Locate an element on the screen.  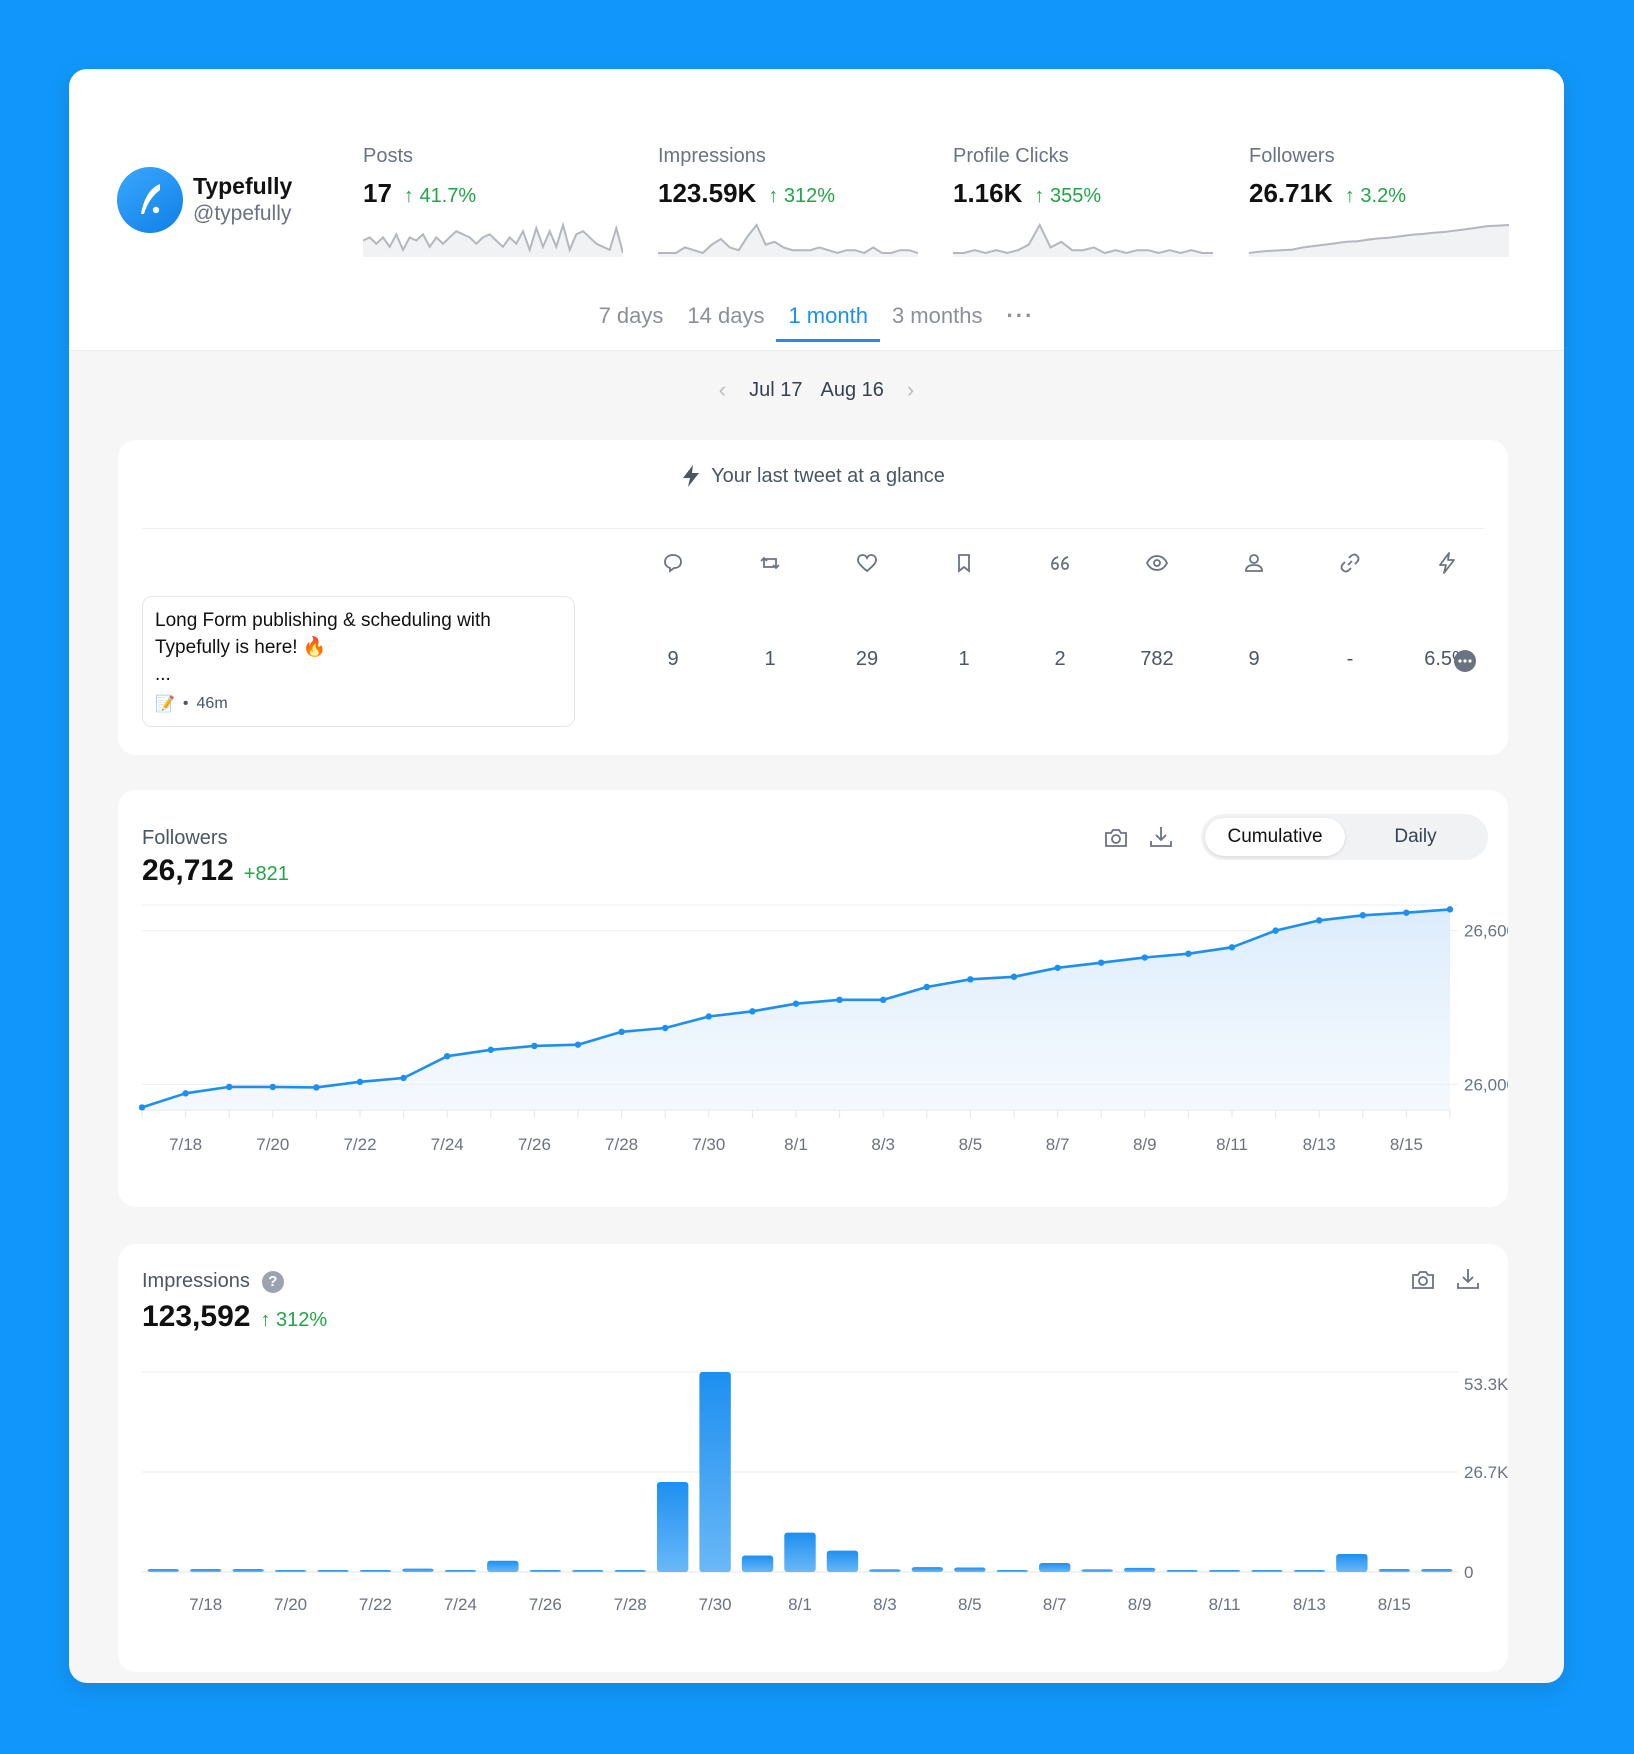
tab-7-days: 7 days is located at coordinates (631, 315).